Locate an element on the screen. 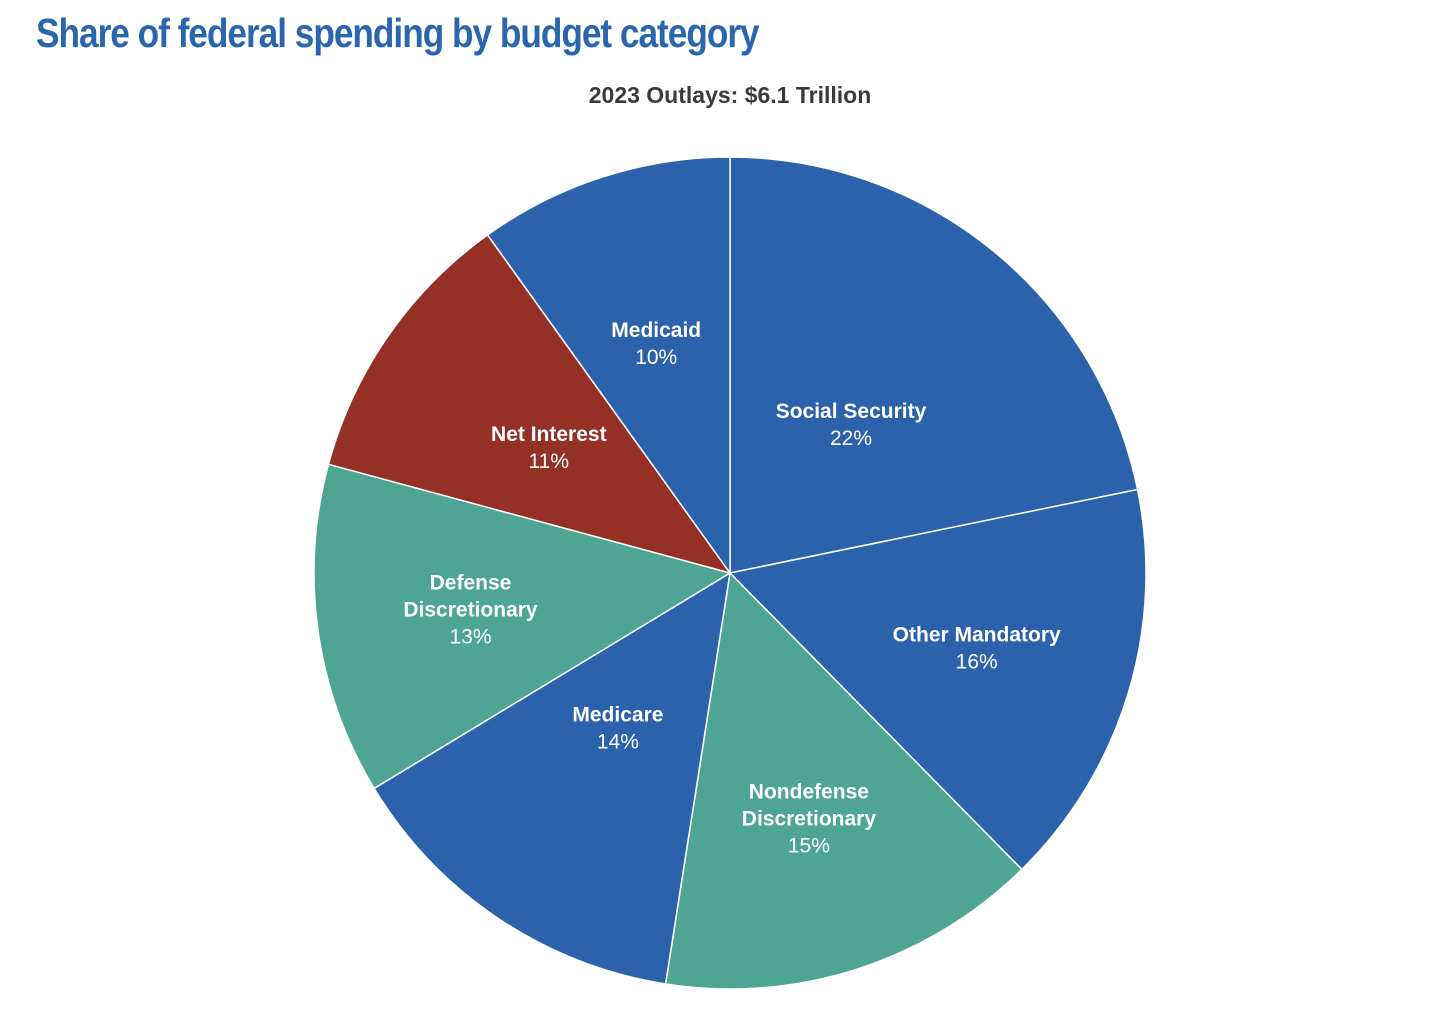 The height and width of the screenshot is (1015, 1434). pie-slice-medicaid is located at coordinates (608, 365).